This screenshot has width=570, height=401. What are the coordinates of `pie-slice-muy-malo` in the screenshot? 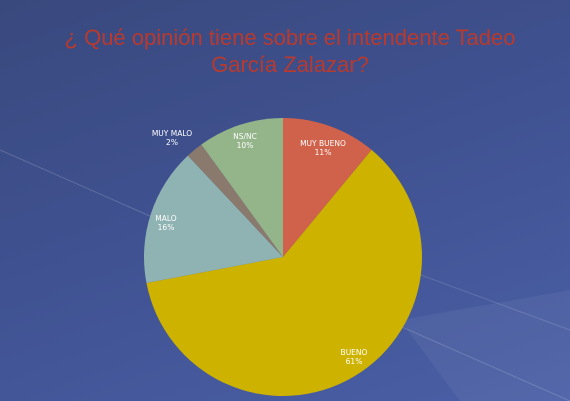 It's located at (235, 200).